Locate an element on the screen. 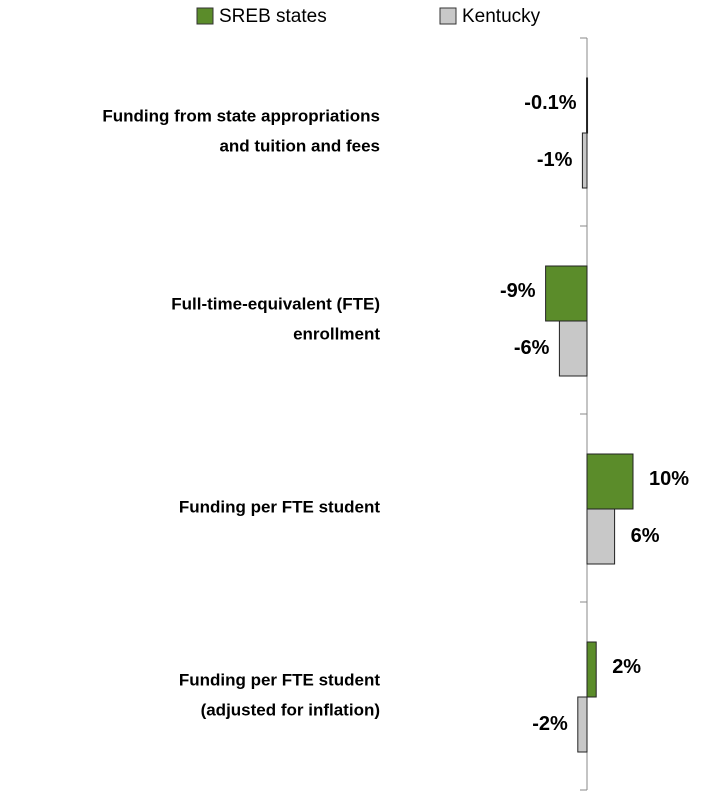  category-label: enrollment is located at coordinates (336, 333).